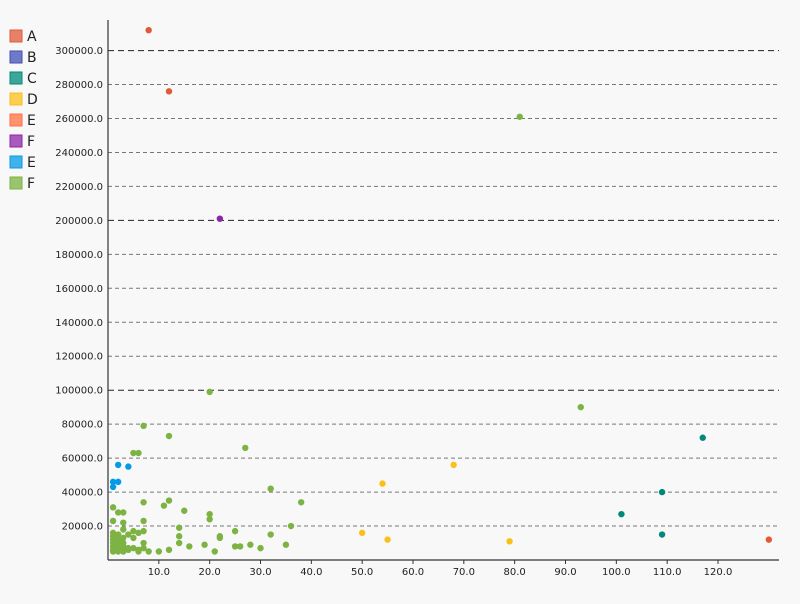  Describe the element at coordinates (79, 153) in the screenshot. I see `y-tick-label: 240000.0` at that location.